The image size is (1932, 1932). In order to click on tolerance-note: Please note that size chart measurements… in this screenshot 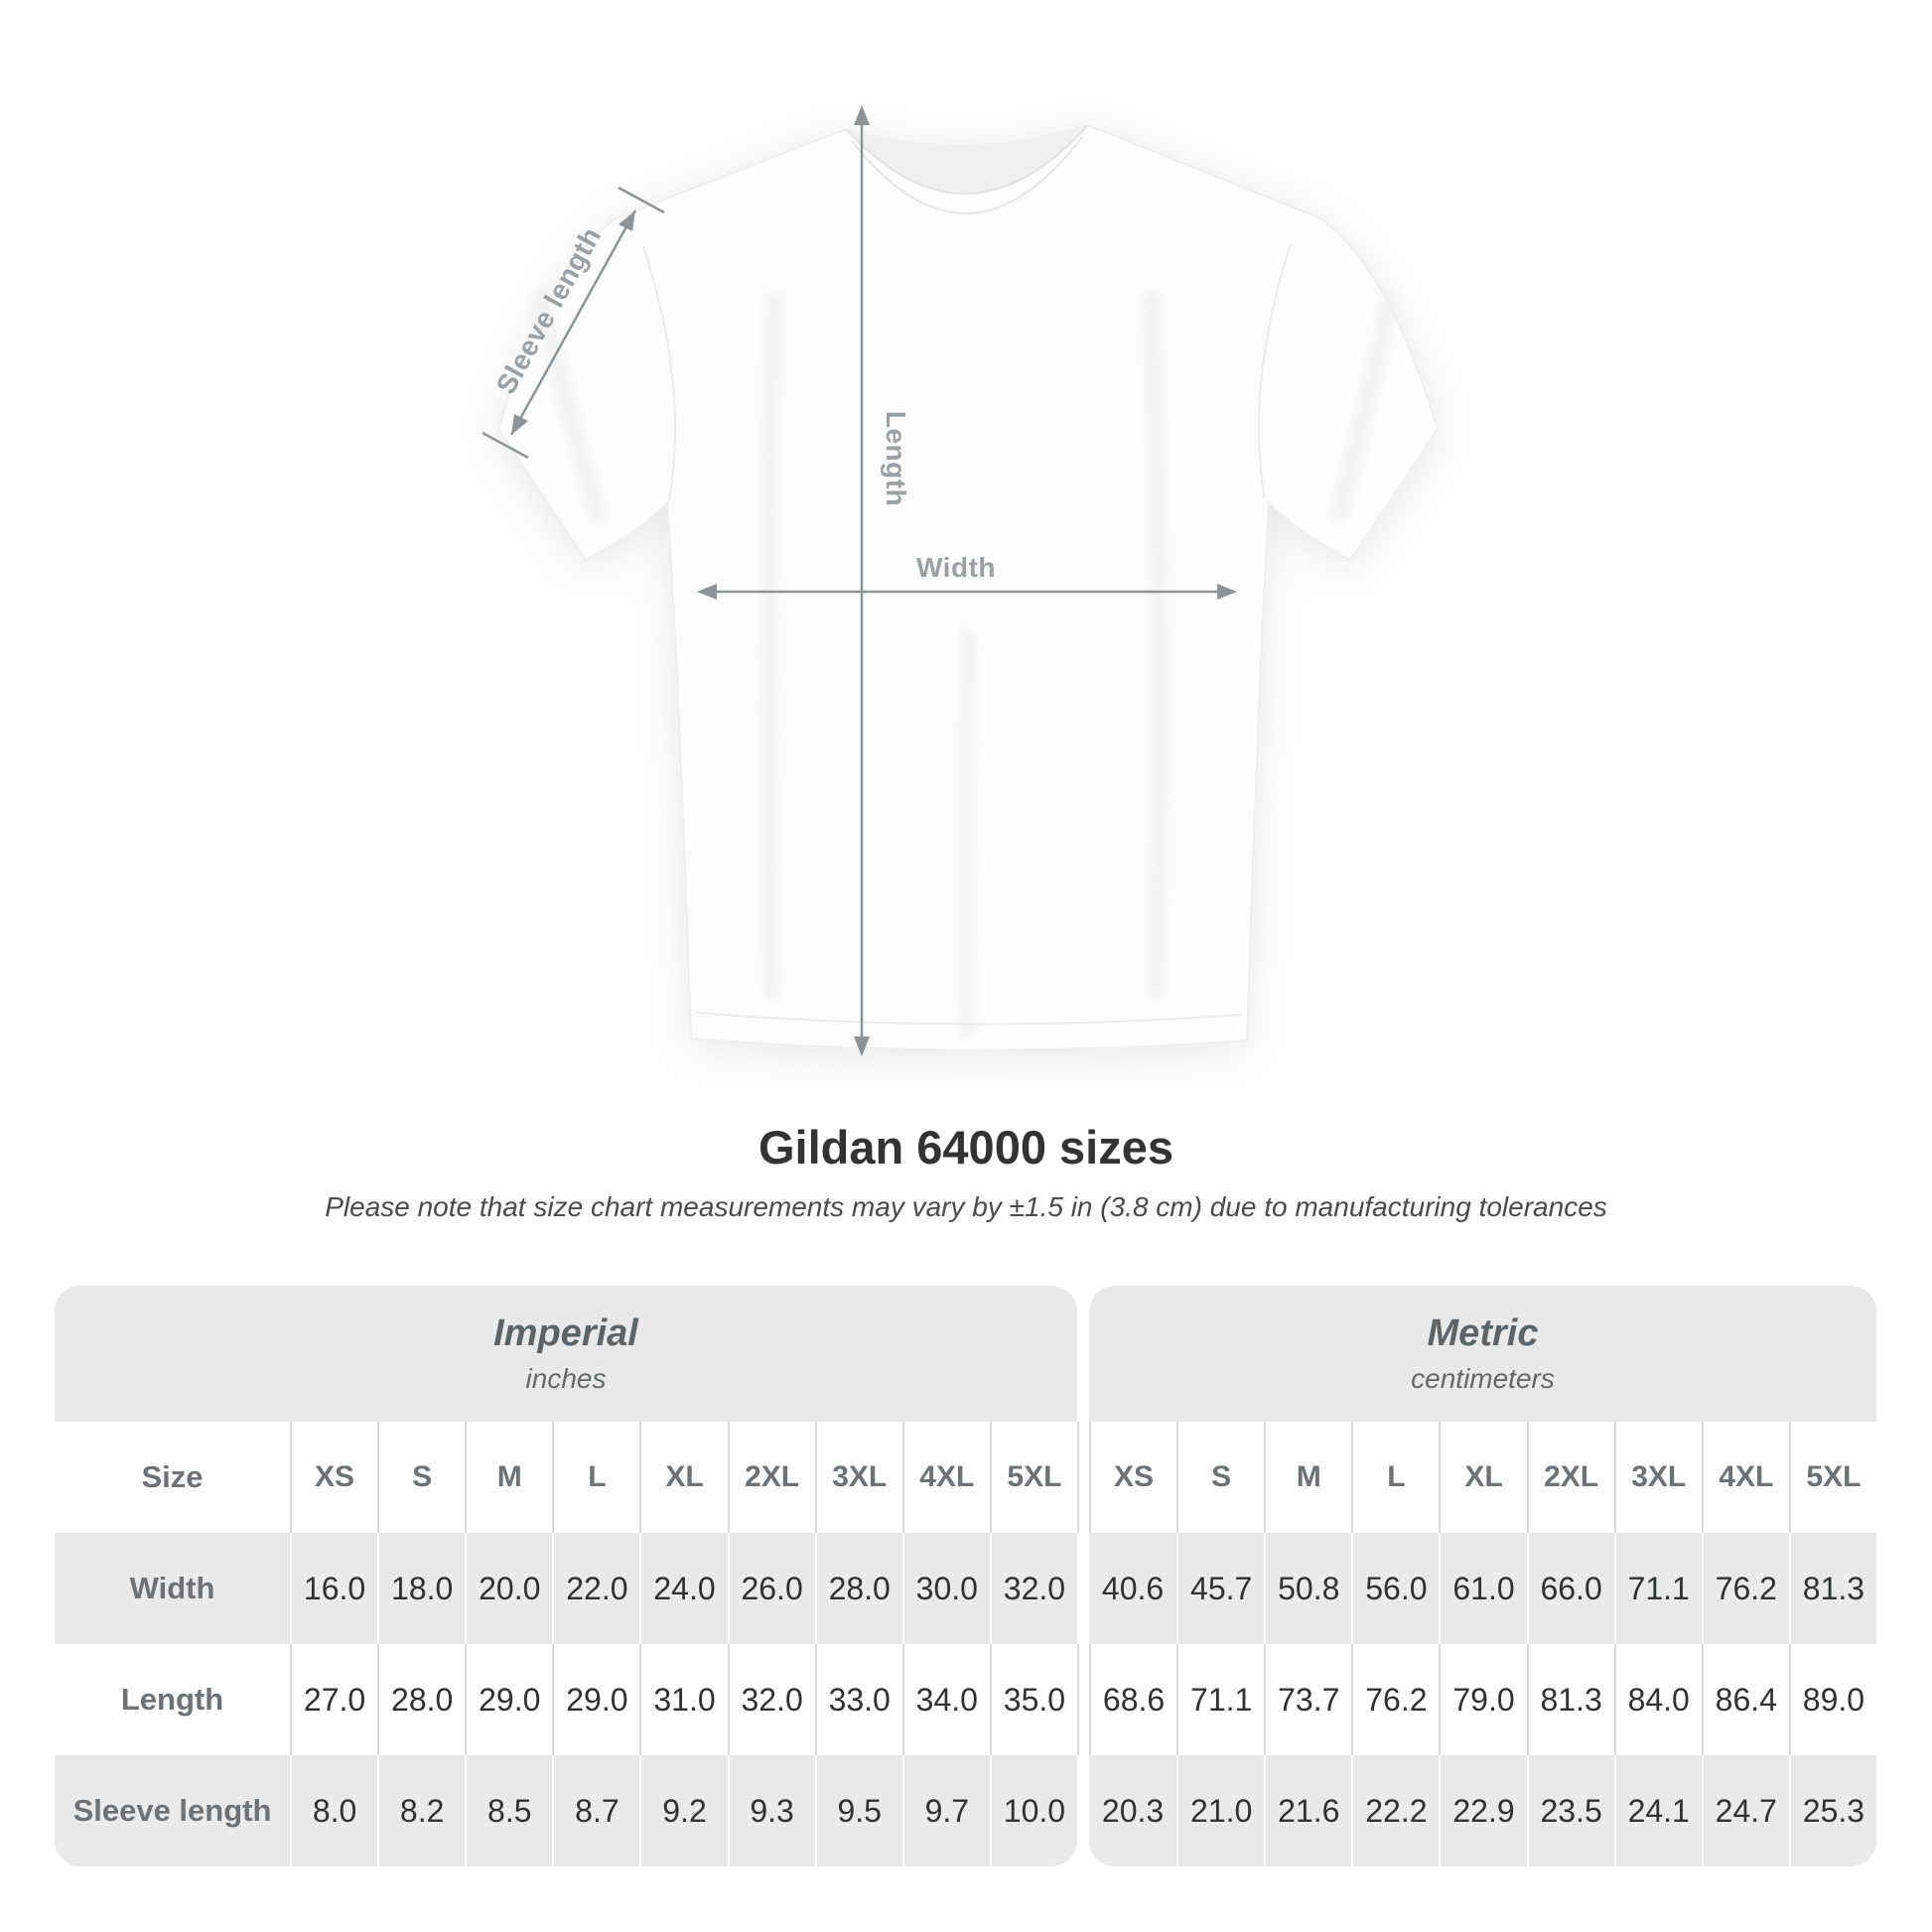, I will do `click(966, 1207)`.